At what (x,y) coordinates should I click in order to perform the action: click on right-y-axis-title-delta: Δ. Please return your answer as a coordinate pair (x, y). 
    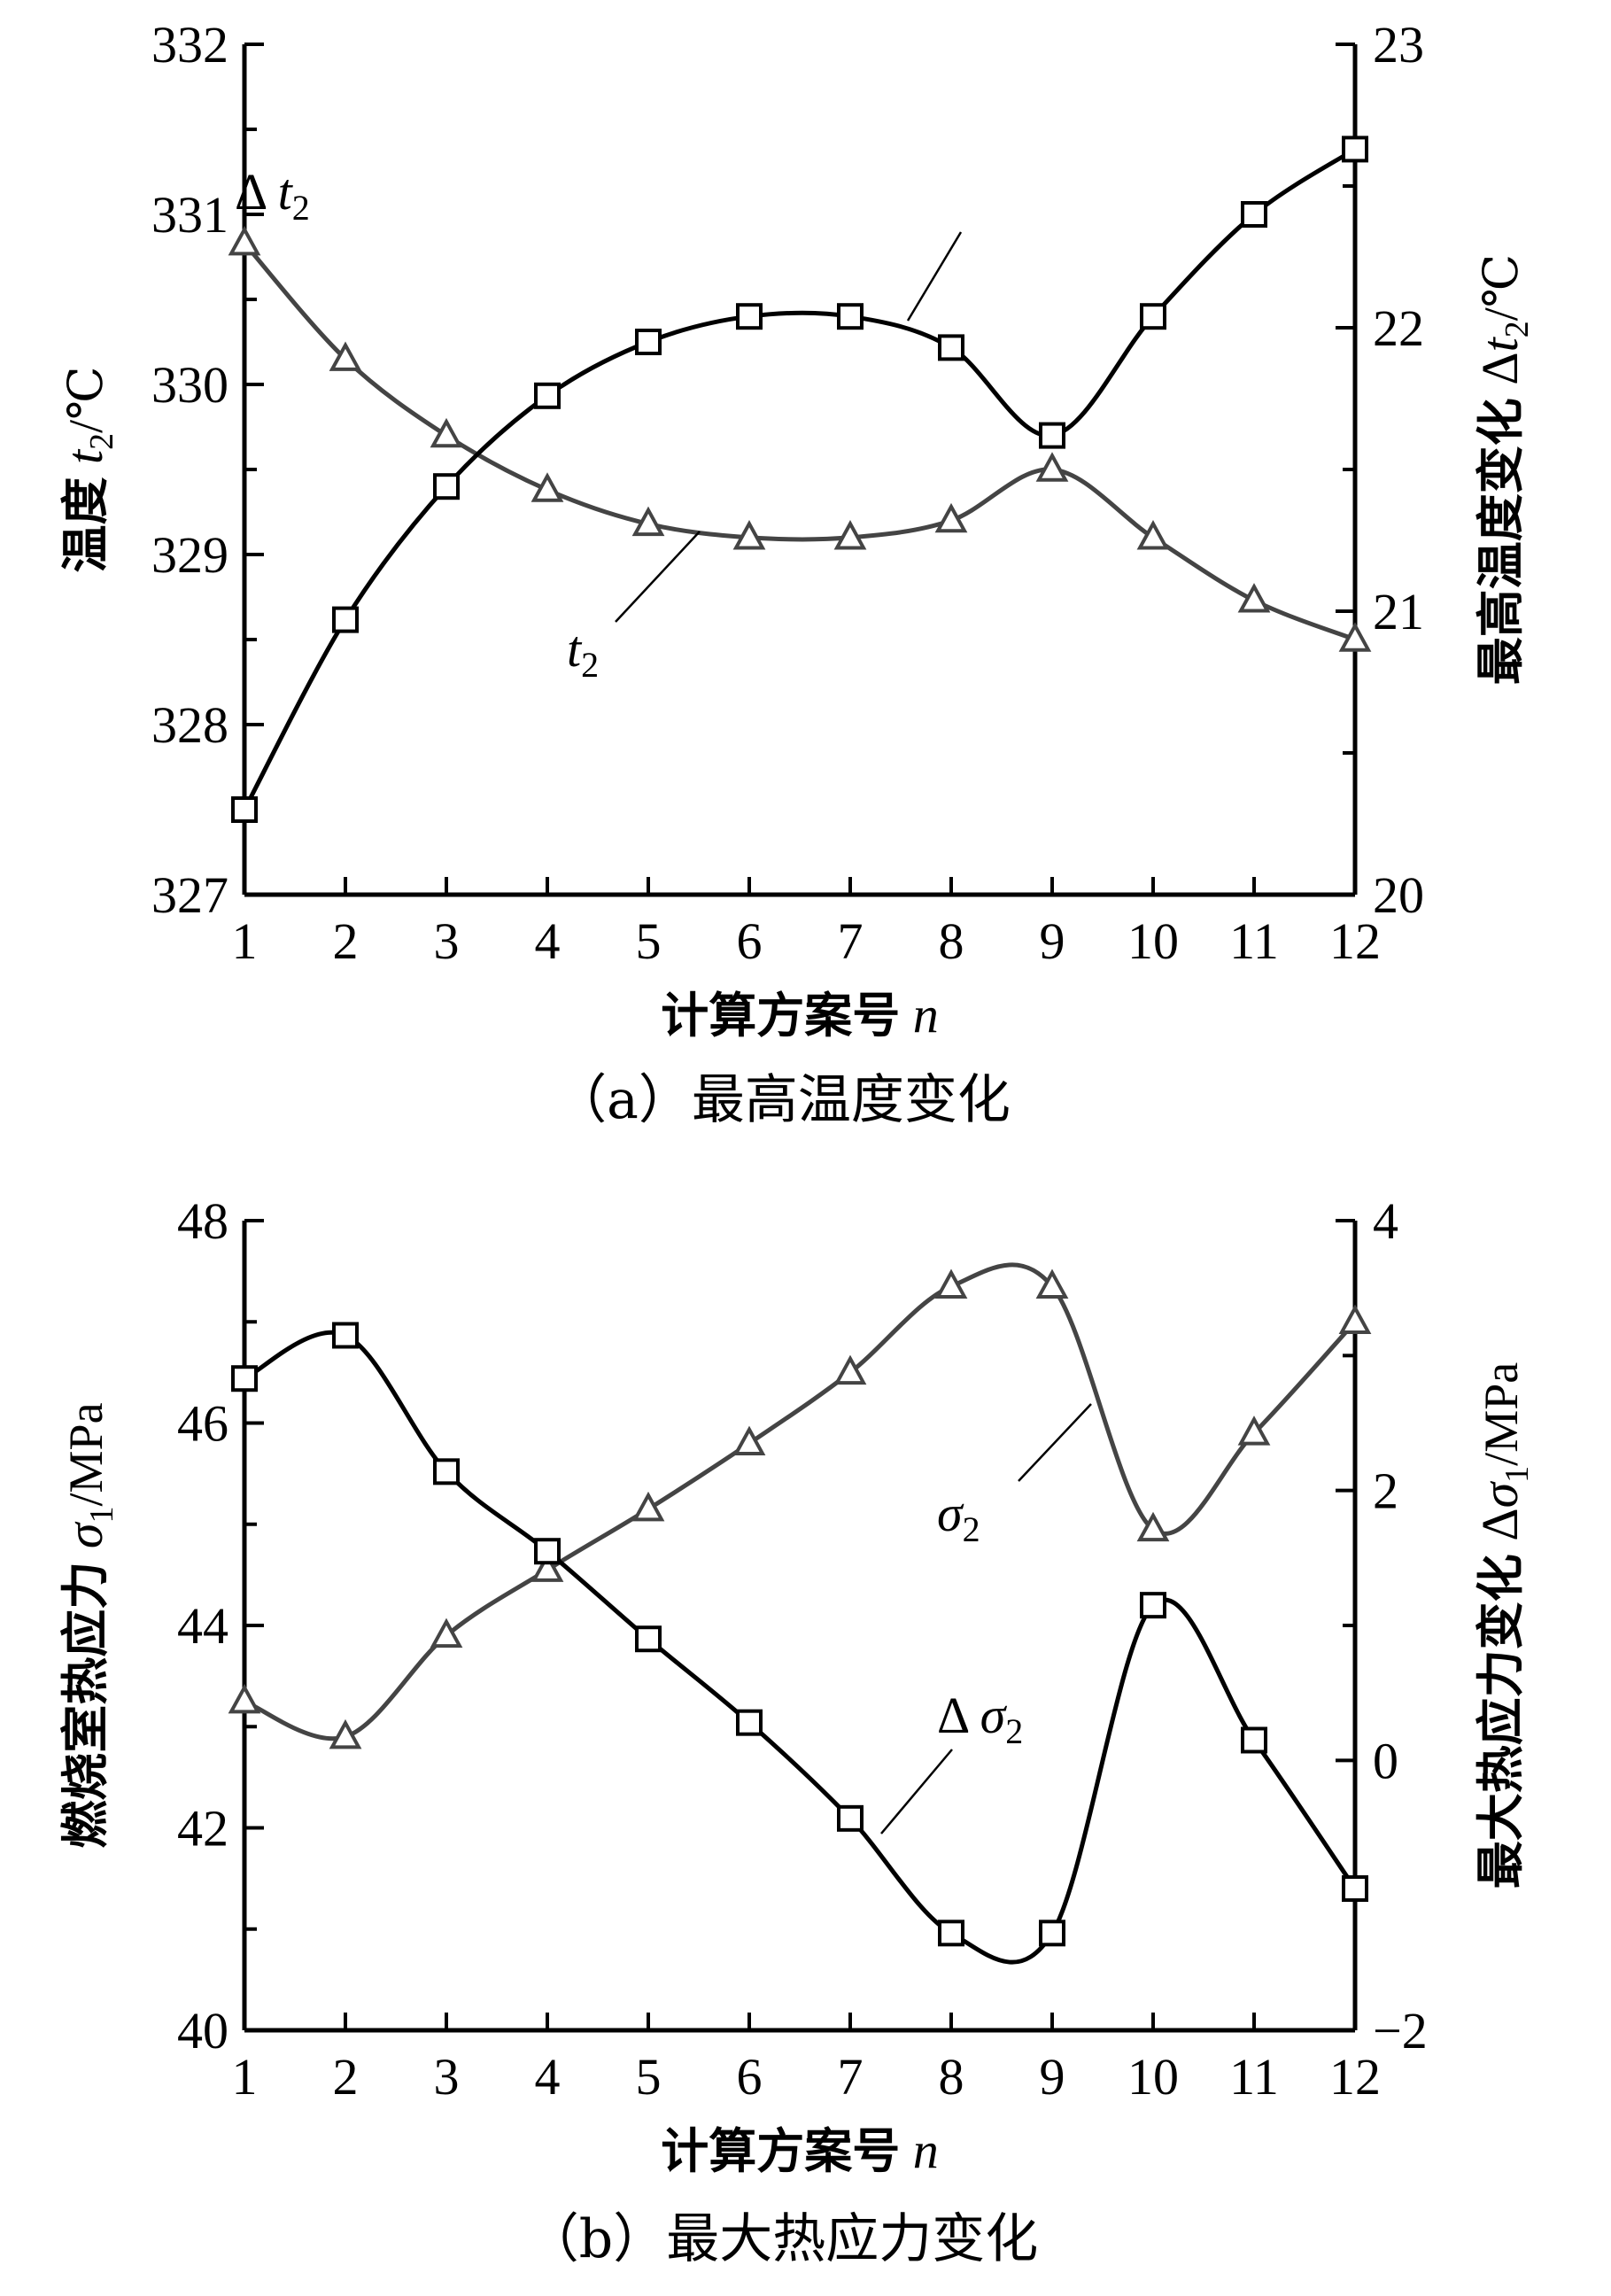
    Looking at the image, I should click on (1500, 1531).